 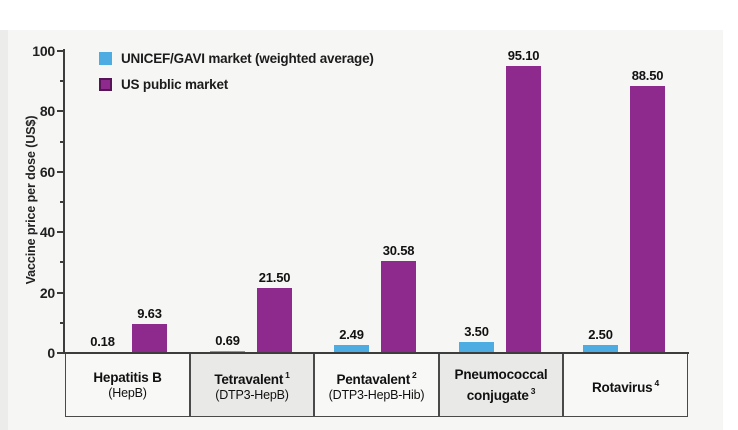 What do you see at coordinates (127, 392) in the screenshot?
I see `category-sublabel: (HepB)` at bounding box center [127, 392].